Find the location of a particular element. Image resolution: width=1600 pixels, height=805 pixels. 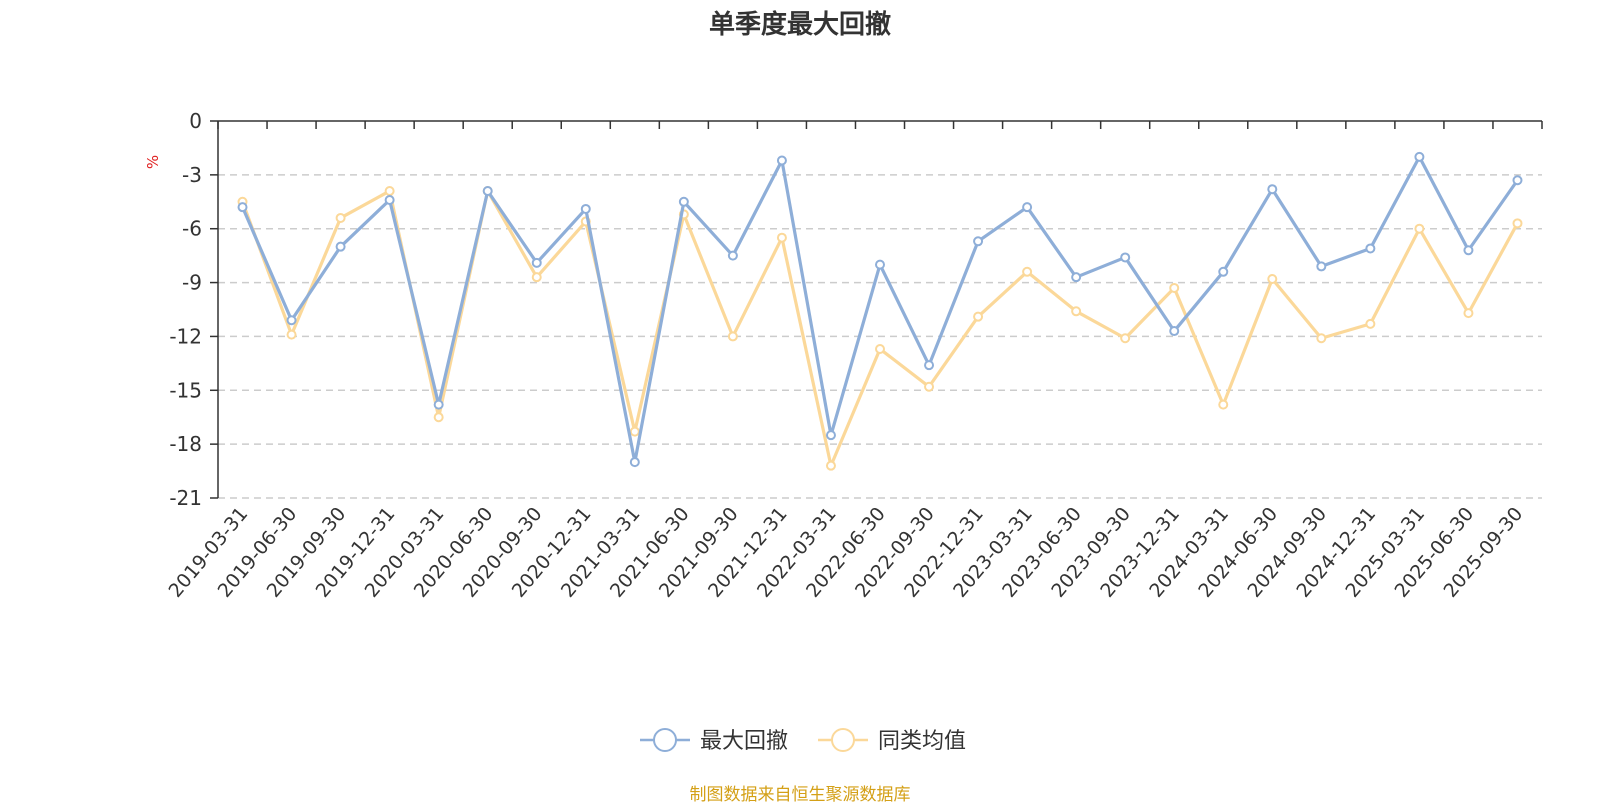

y-axis-unit: % is located at coordinates (153, 162).